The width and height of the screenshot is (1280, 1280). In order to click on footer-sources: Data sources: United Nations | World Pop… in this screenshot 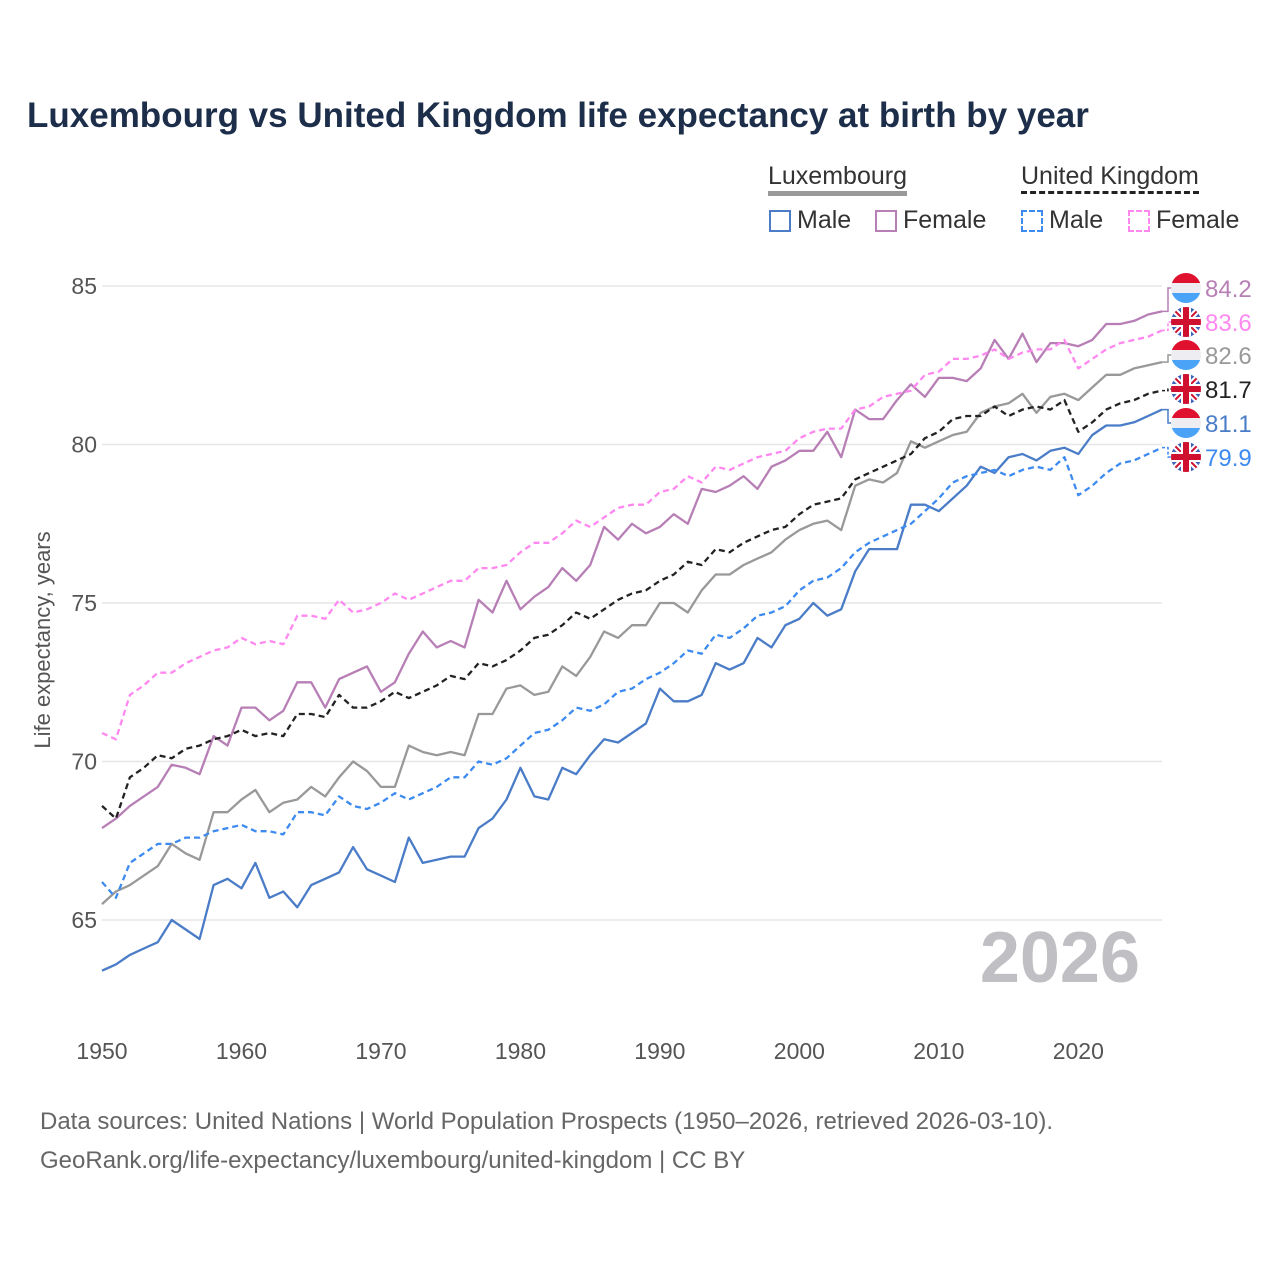, I will do `click(547, 1121)`.